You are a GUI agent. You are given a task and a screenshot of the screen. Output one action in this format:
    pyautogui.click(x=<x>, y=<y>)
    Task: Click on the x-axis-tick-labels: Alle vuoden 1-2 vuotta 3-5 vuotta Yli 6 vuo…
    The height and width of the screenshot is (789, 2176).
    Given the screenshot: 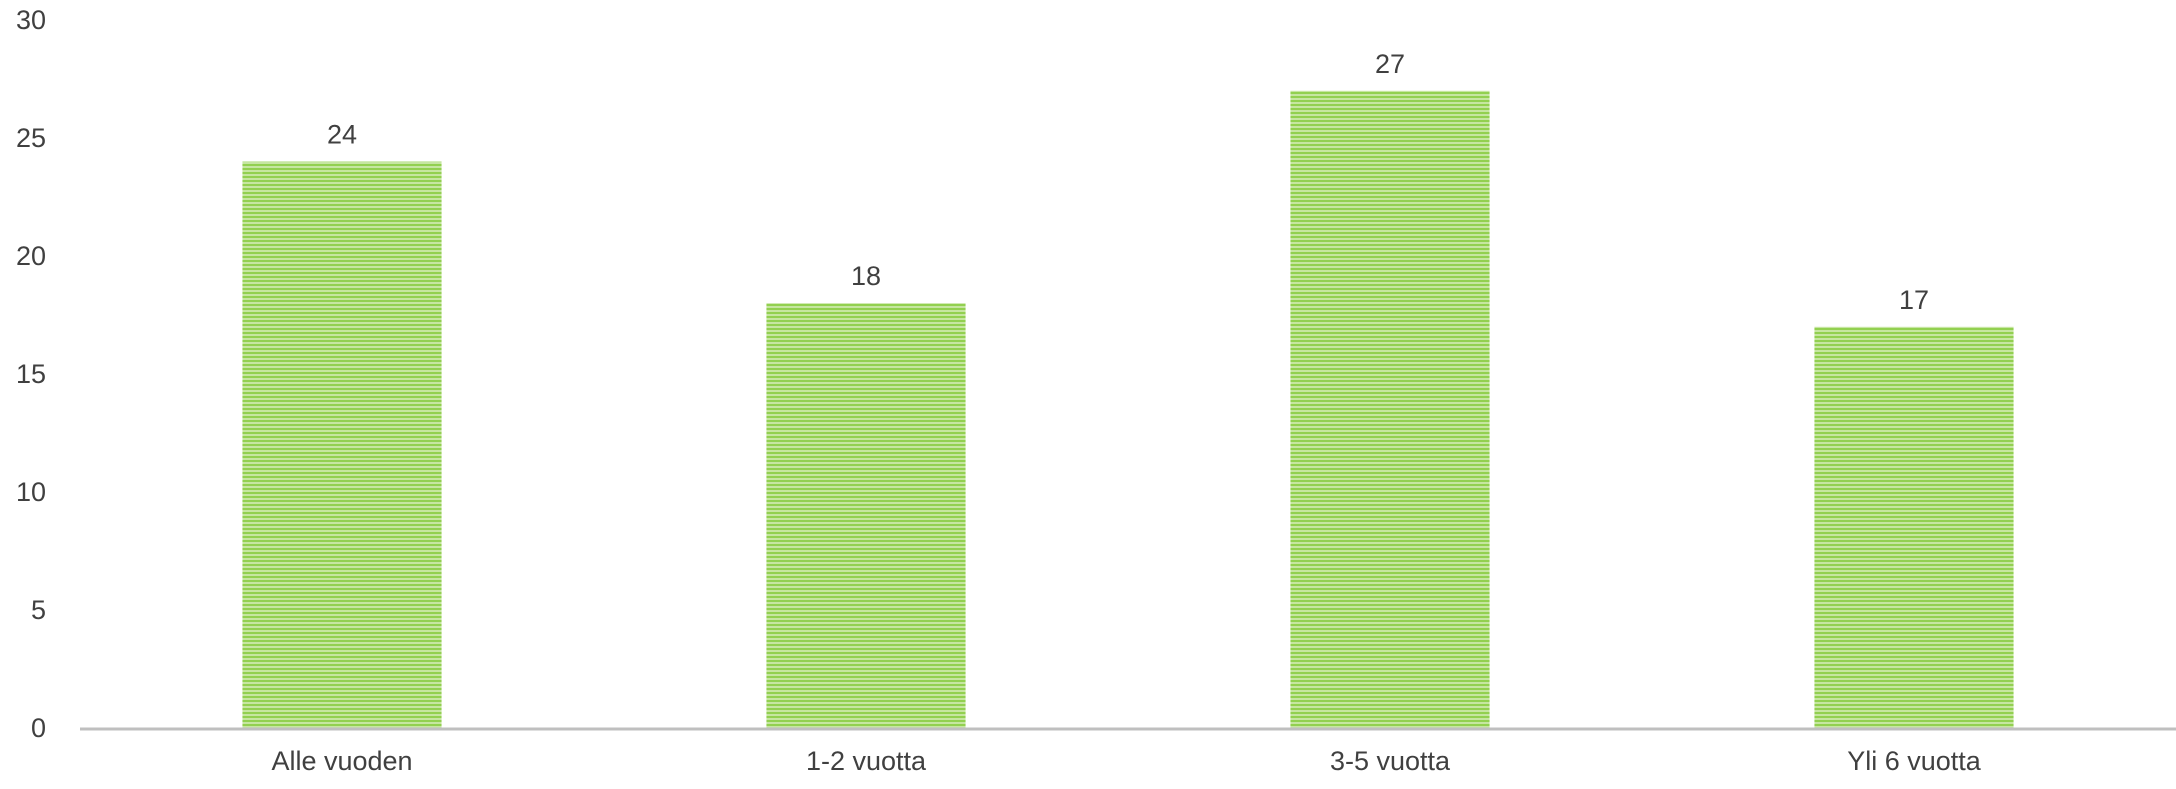 What is the action you would take?
    pyautogui.click(x=1126, y=761)
    